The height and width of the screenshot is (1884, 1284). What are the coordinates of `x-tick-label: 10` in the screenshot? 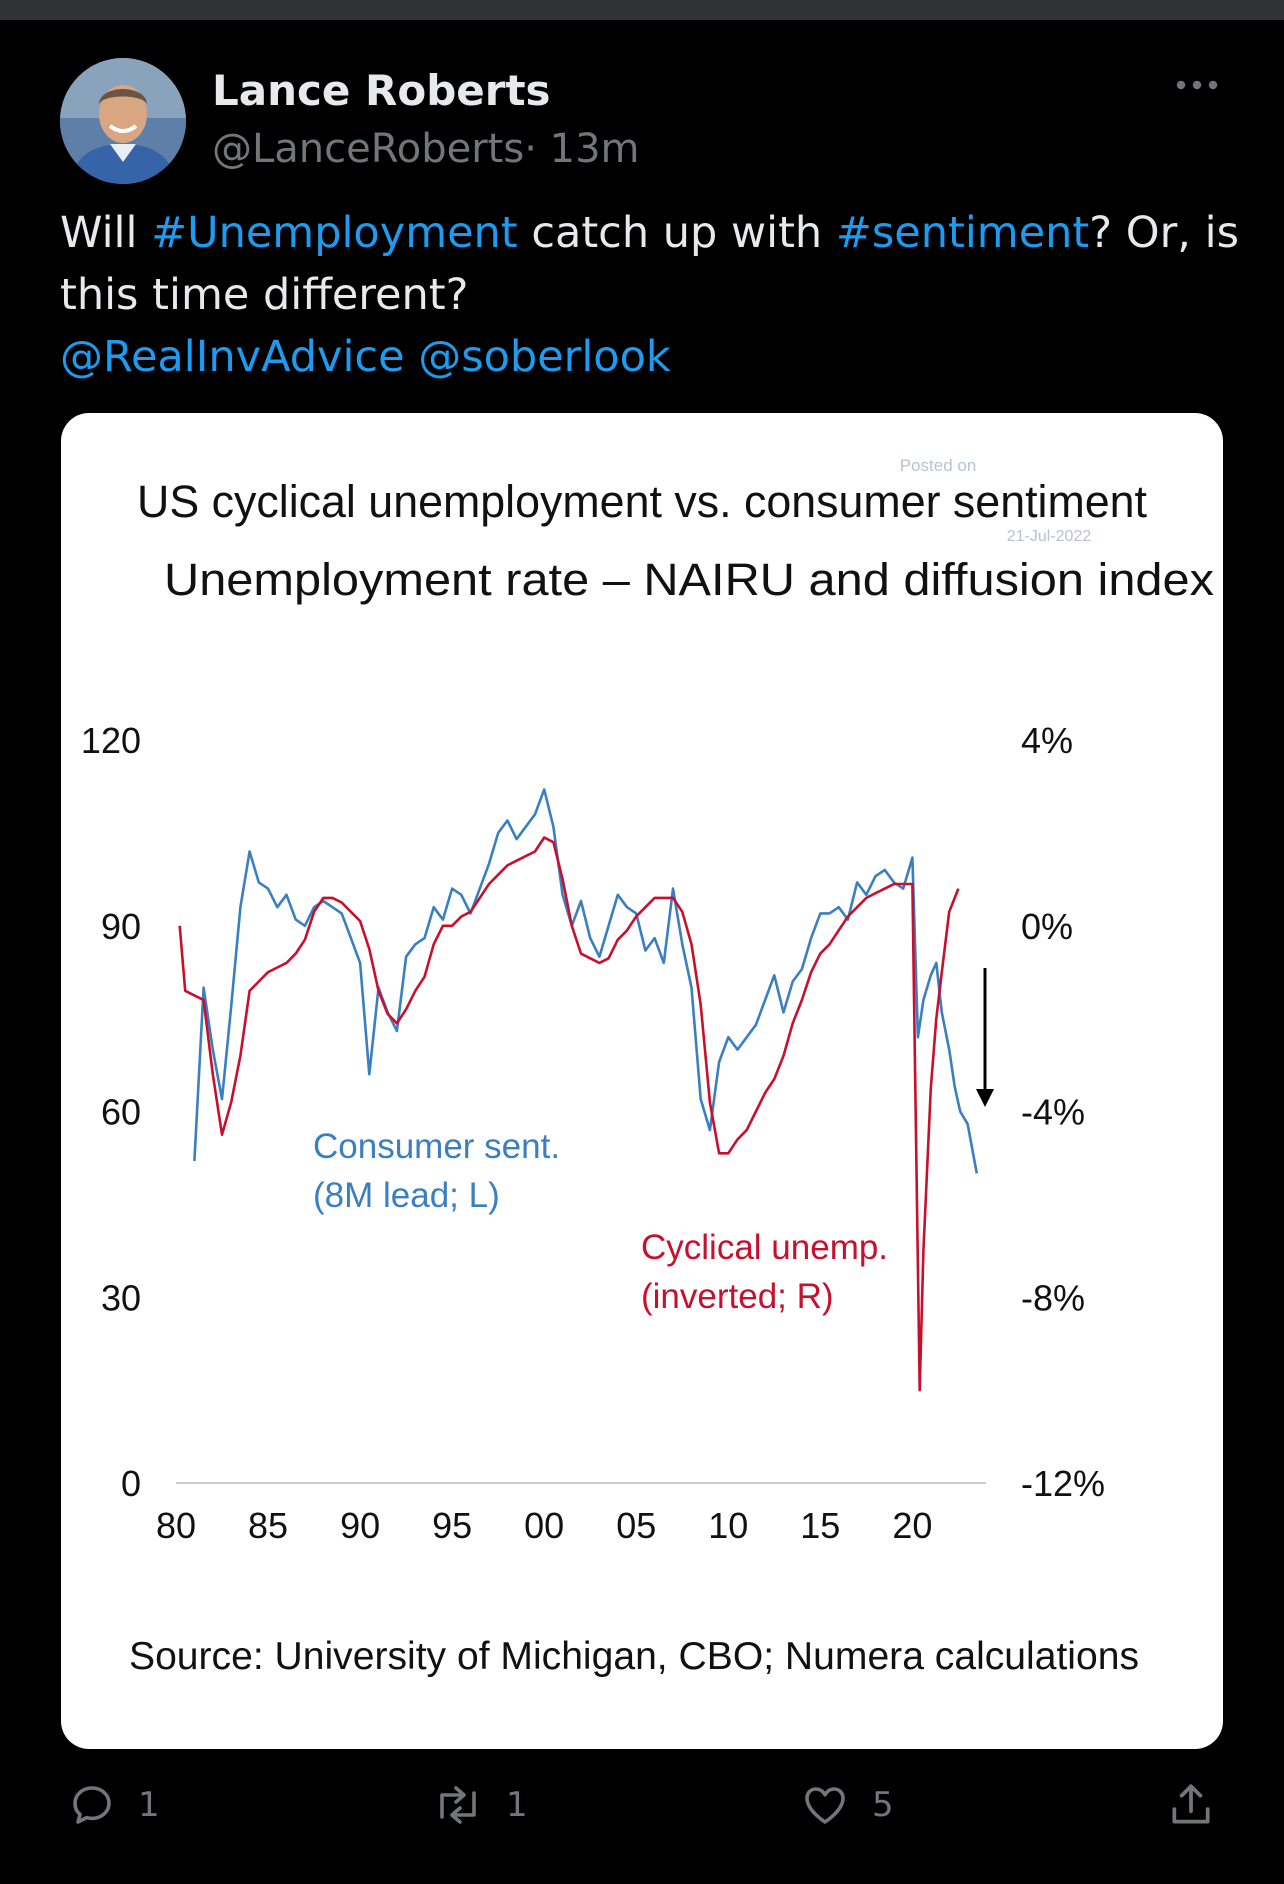 It's located at (728, 1525).